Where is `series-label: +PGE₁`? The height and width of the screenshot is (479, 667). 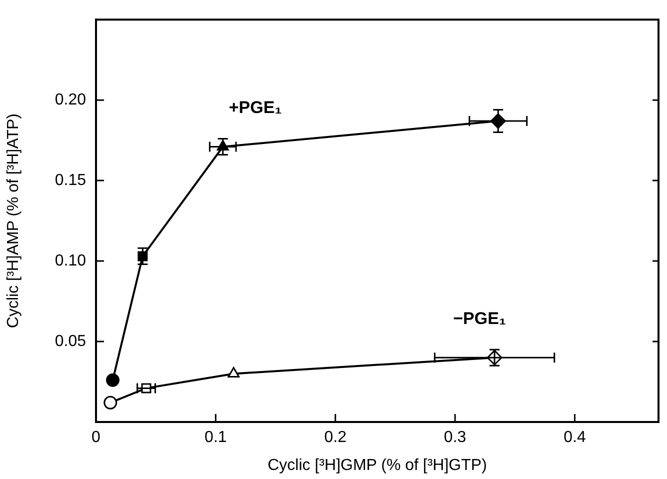
series-label: +PGE₁ is located at coordinates (255, 107).